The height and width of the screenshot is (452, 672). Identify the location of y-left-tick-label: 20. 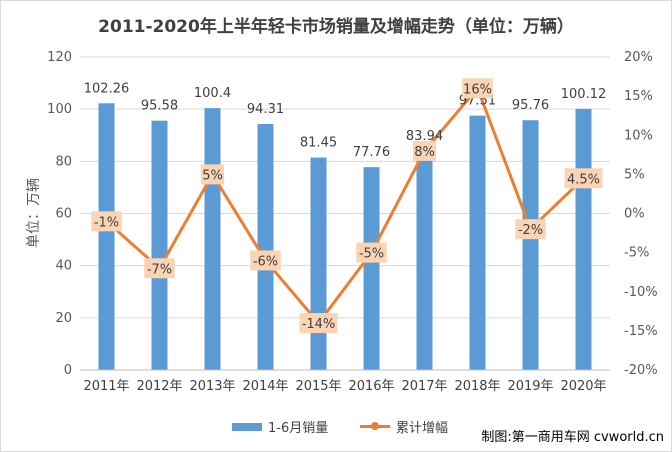
(63, 318).